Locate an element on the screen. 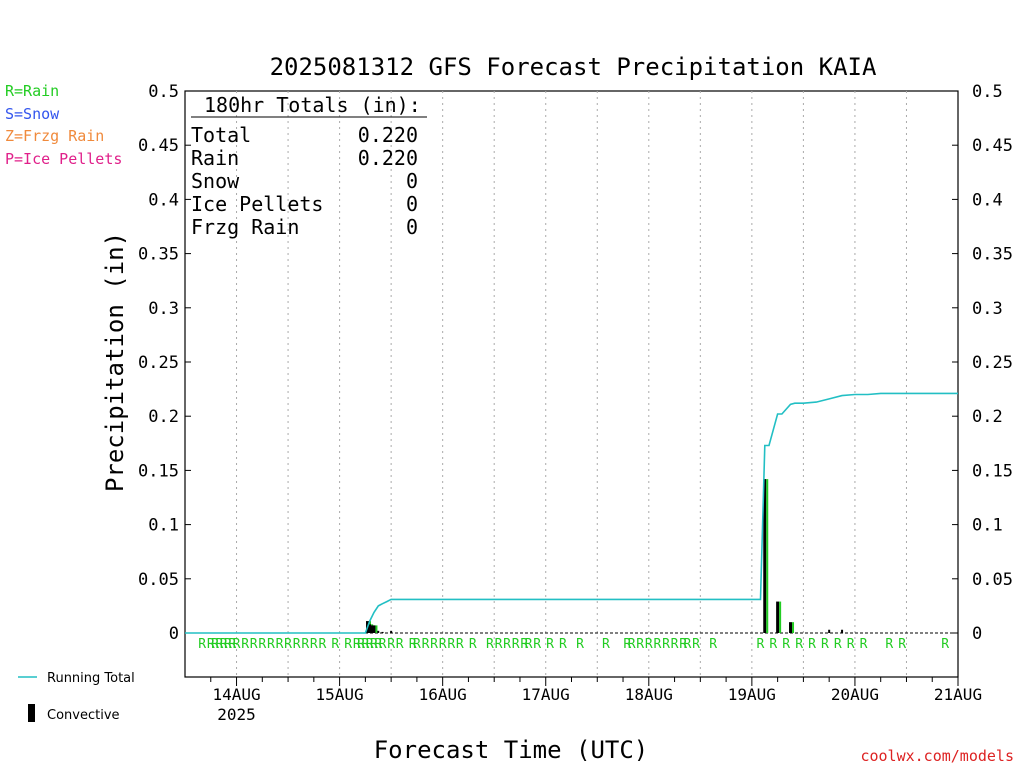 Image resolution: width=1024 pixels, height=768 pixels. legend-rain: R=Rain is located at coordinates (32, 91).